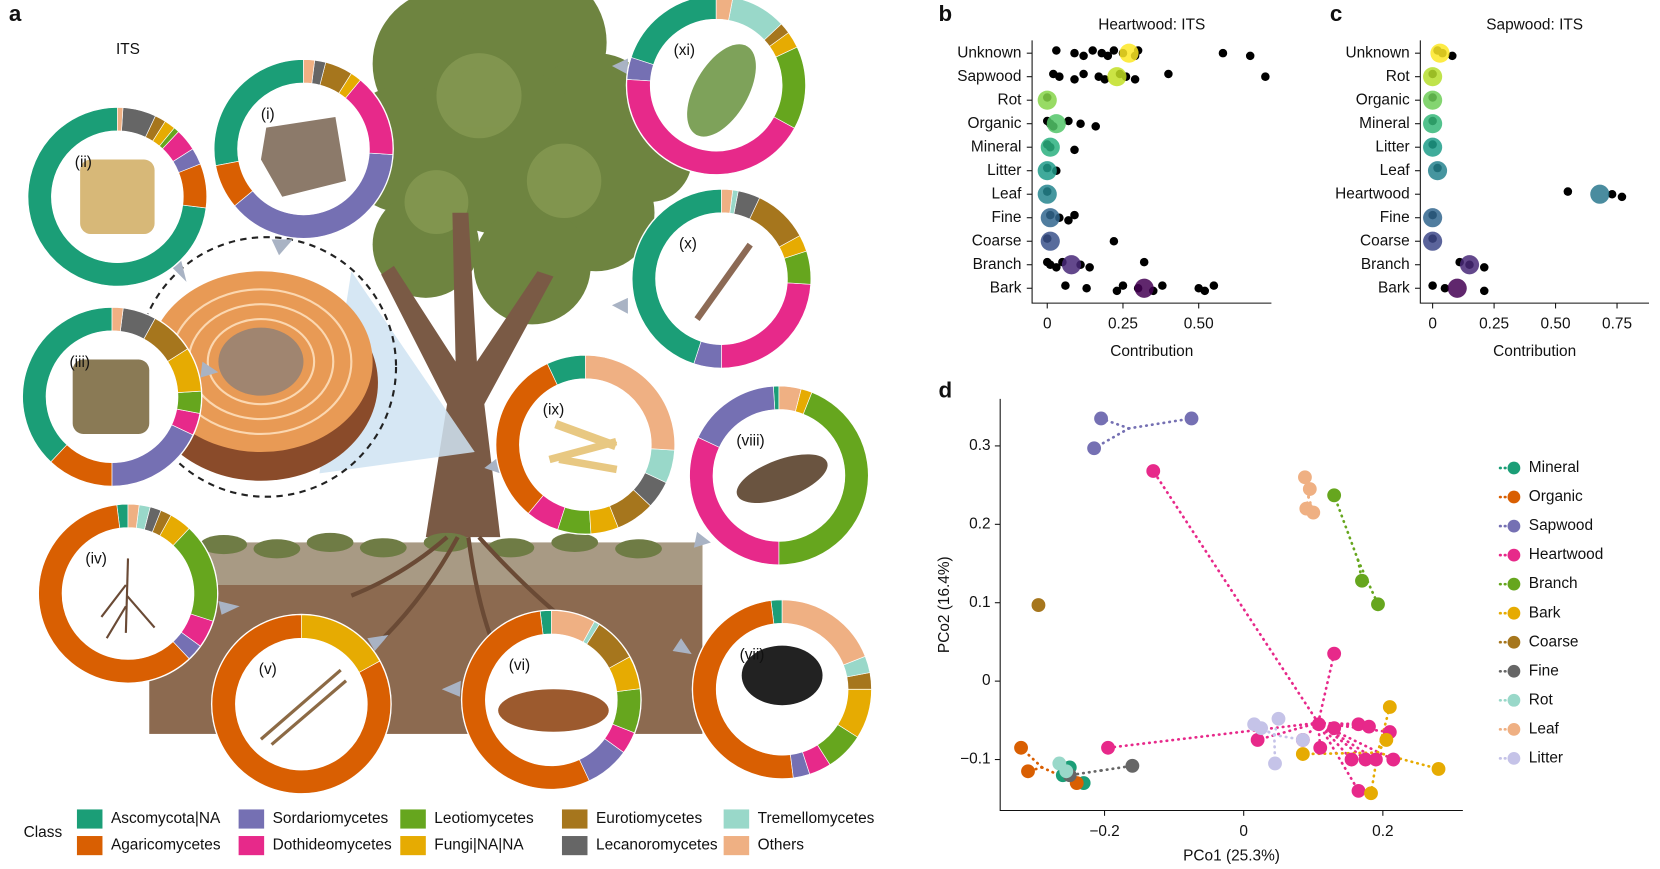  I want to click on y-tick-label: Mineral, so click(1384, 123).